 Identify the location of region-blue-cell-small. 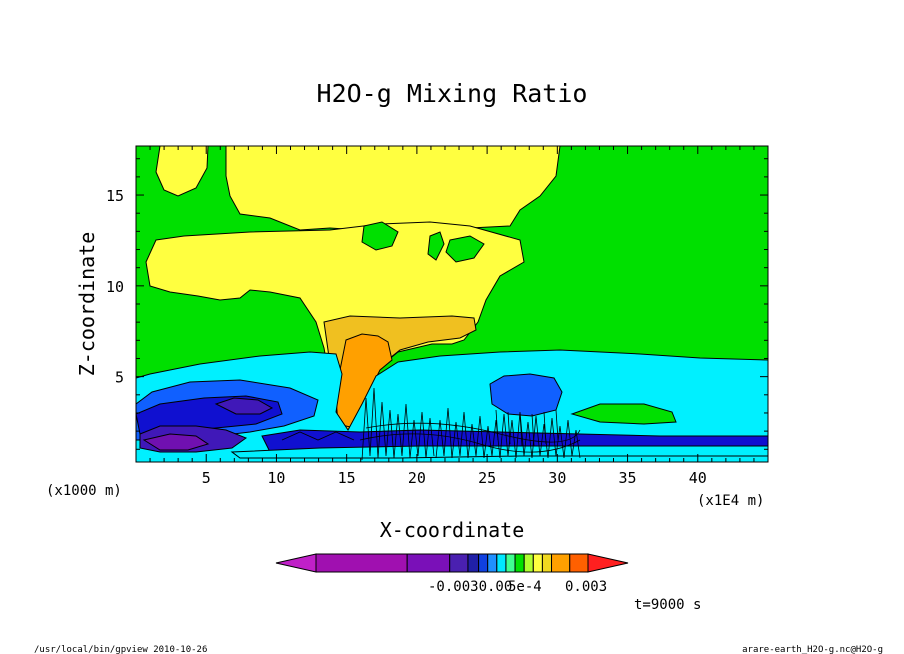
(244, 406).